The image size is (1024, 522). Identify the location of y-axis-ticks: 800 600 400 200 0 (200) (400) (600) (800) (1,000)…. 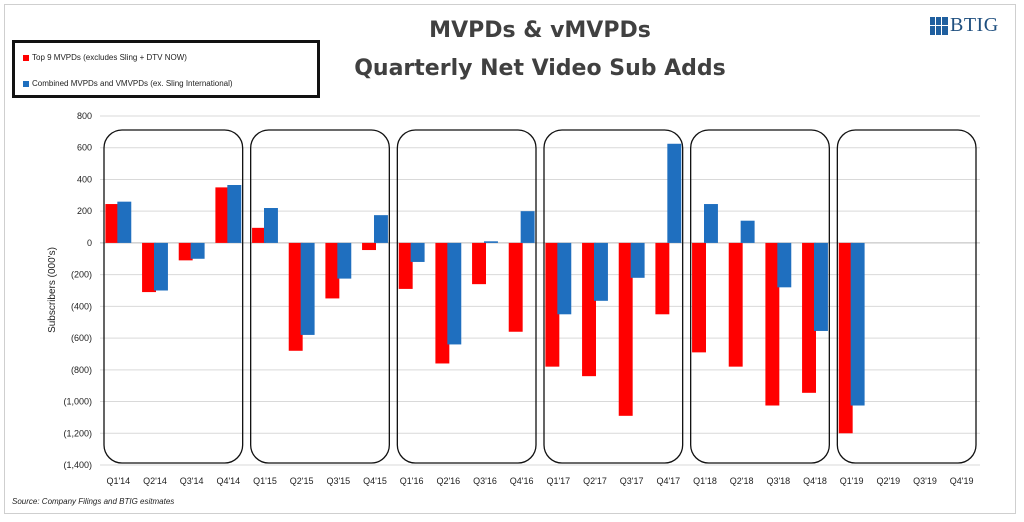
(77, 290).